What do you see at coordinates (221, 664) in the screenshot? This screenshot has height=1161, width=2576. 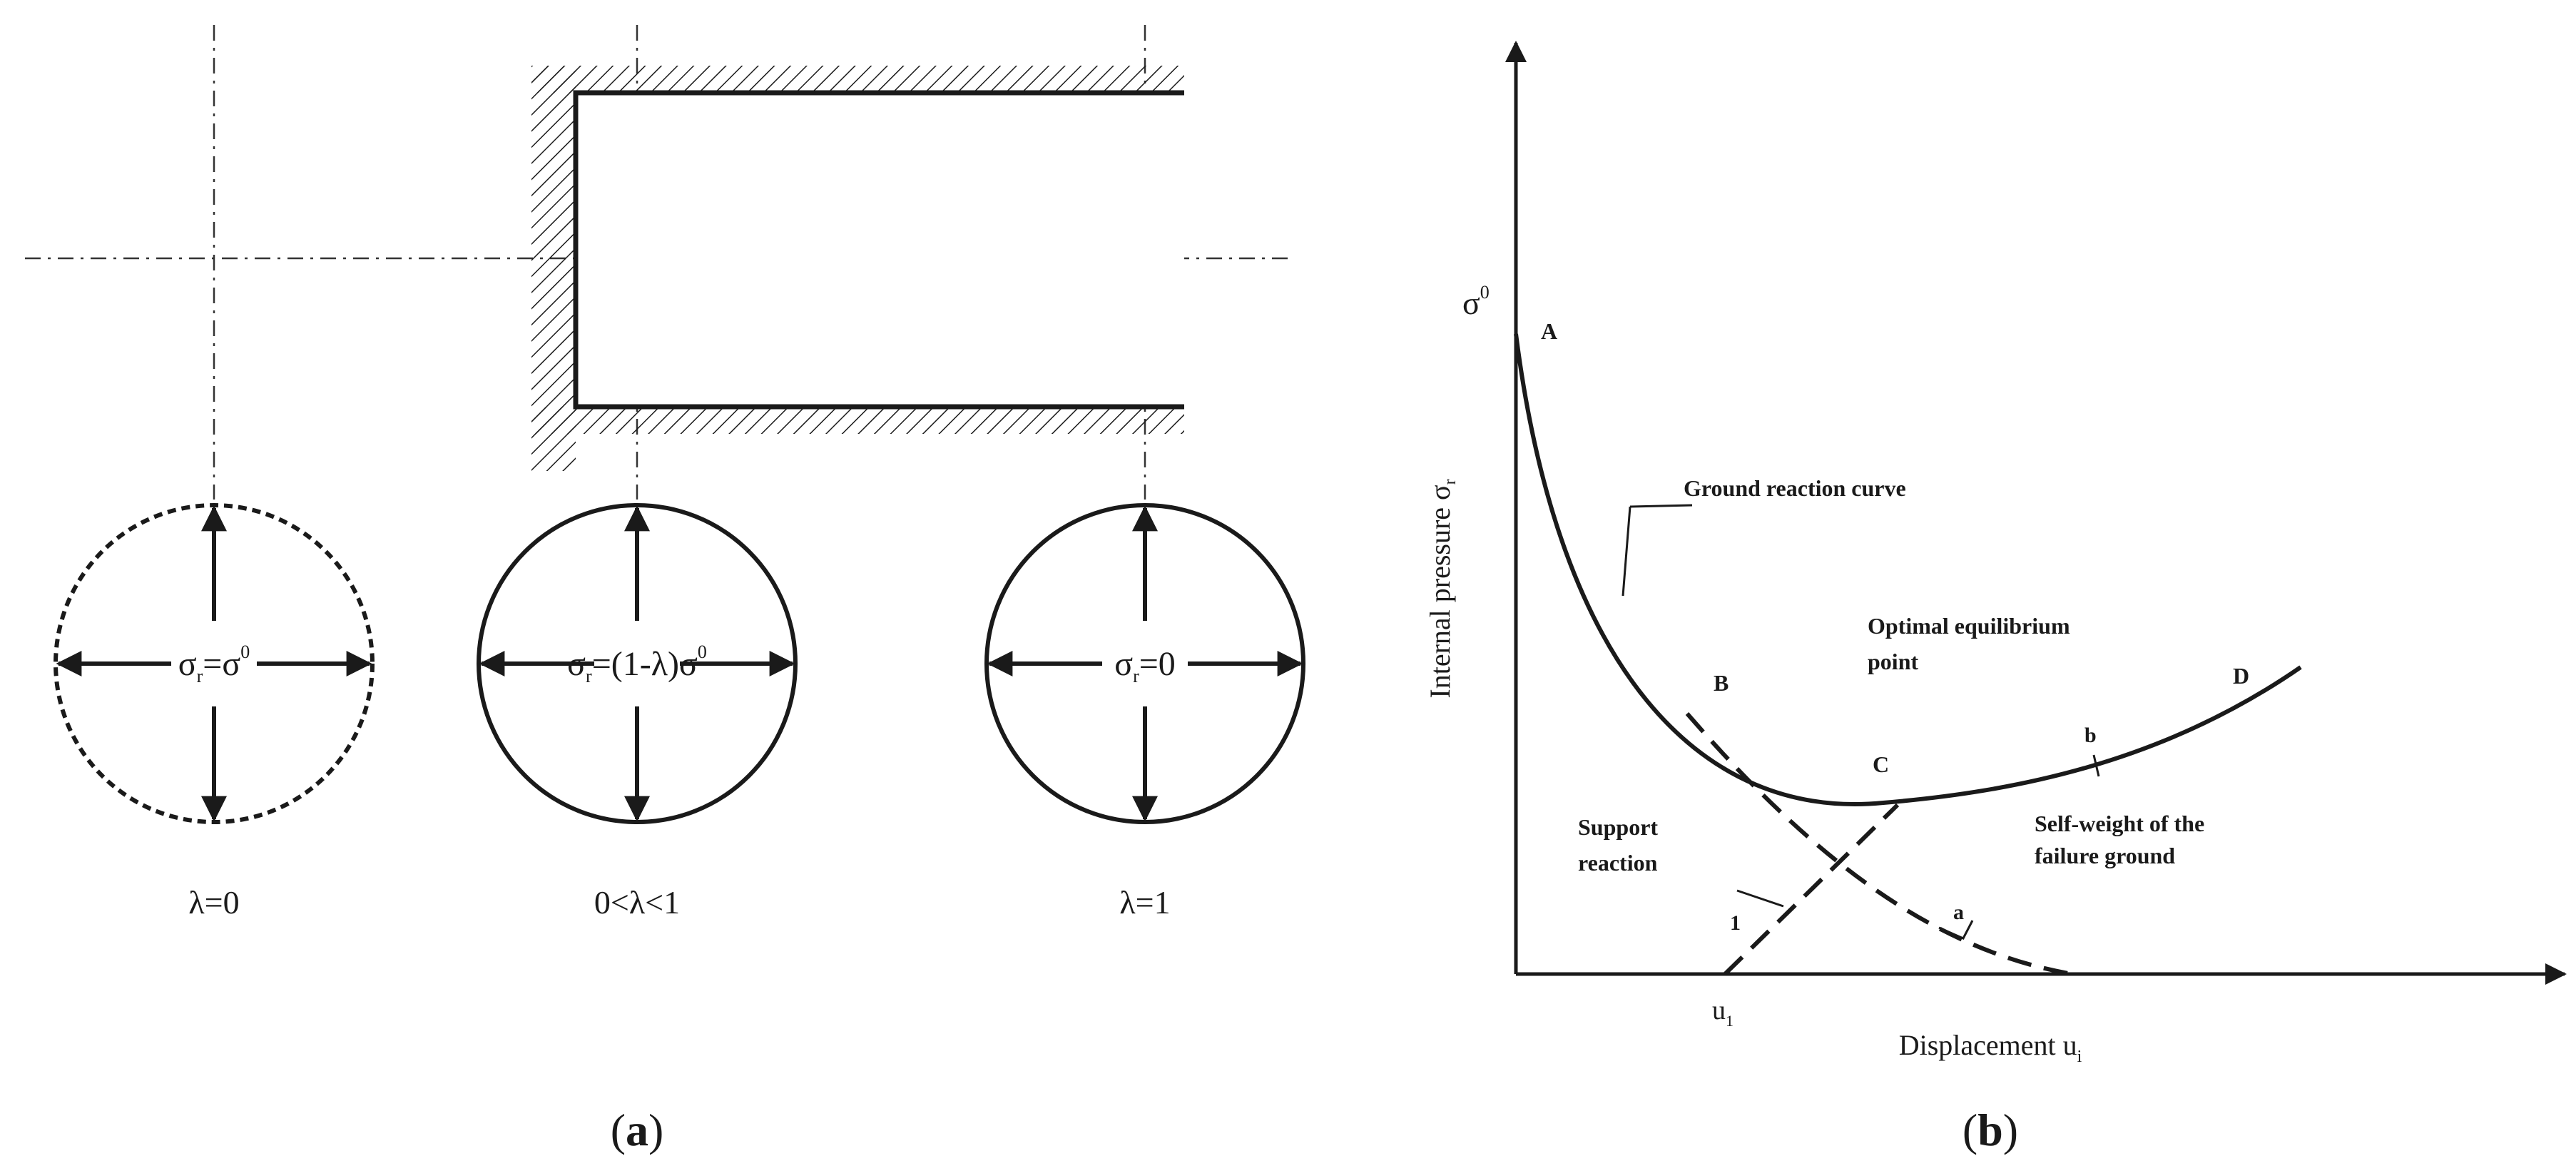 I see `formula-relation: =σ` at bounding box center [221, 664].